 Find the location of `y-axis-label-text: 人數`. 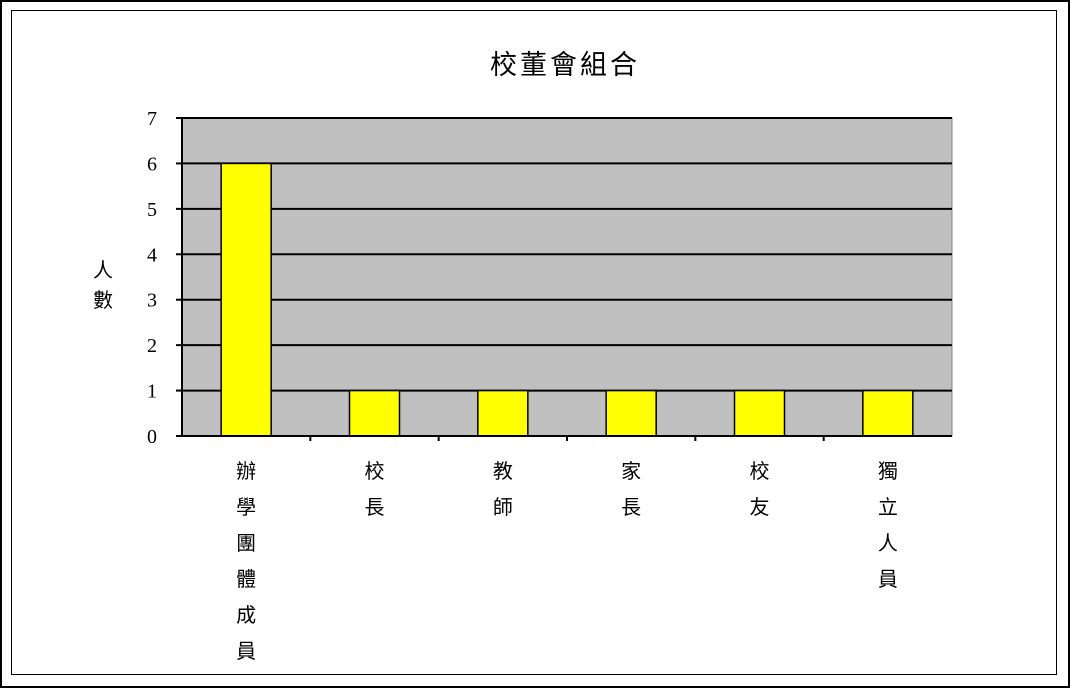

y-axis-label-text: 人數 is located at coordinates (103, 285).